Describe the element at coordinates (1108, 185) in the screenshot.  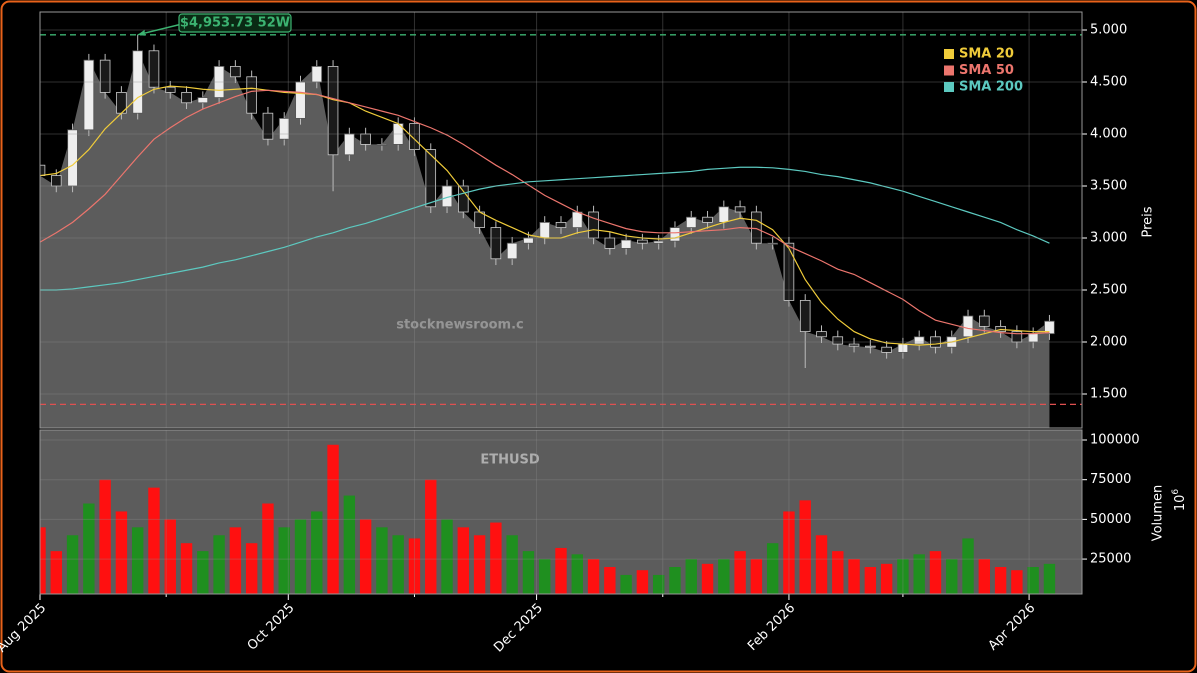
I see `y-tick-label: 3.500` at that location.